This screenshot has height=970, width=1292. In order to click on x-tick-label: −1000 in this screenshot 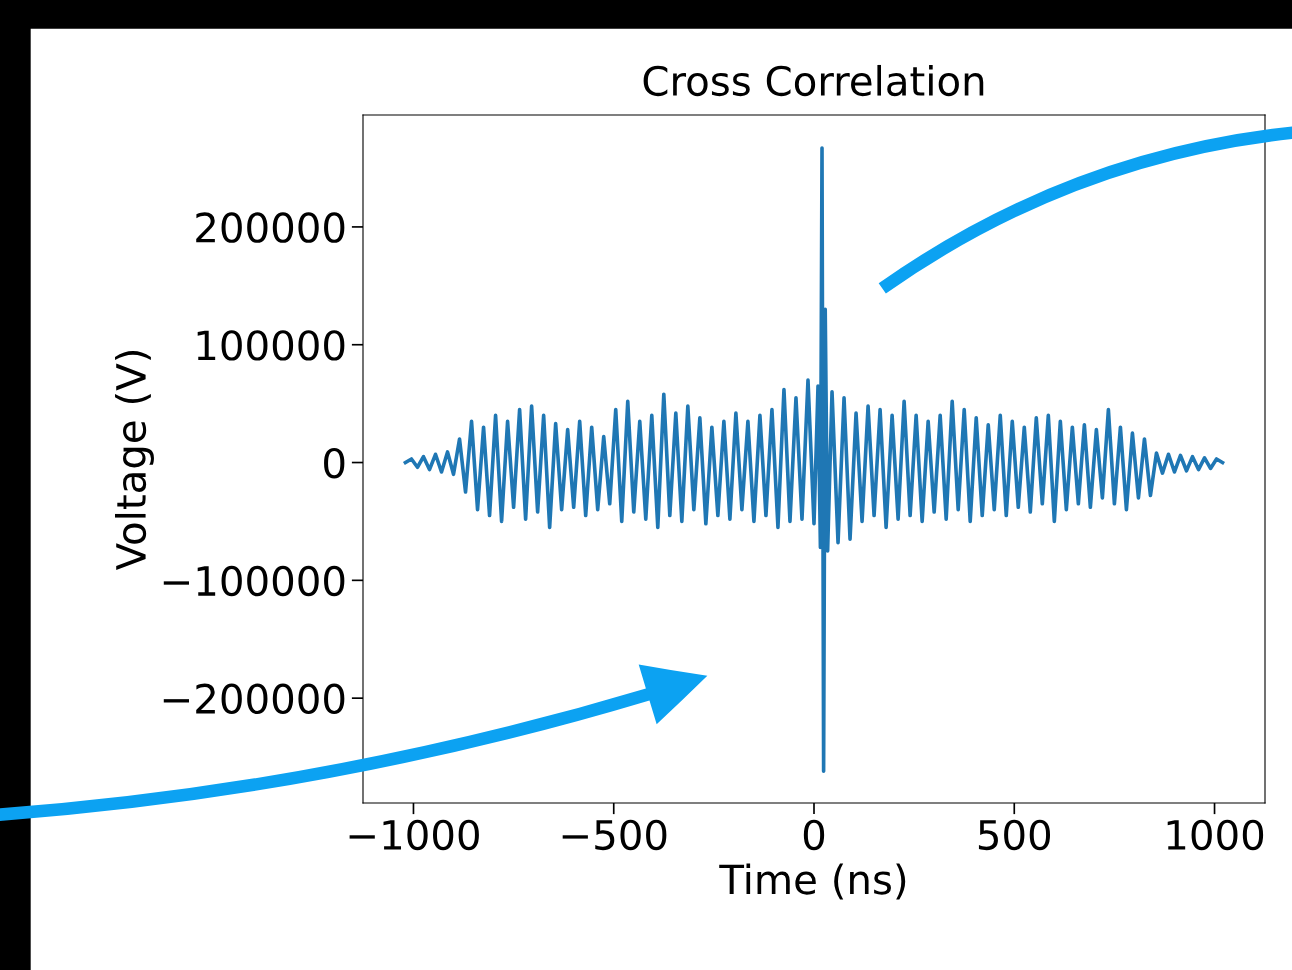, I will do `click(414, 835)`.